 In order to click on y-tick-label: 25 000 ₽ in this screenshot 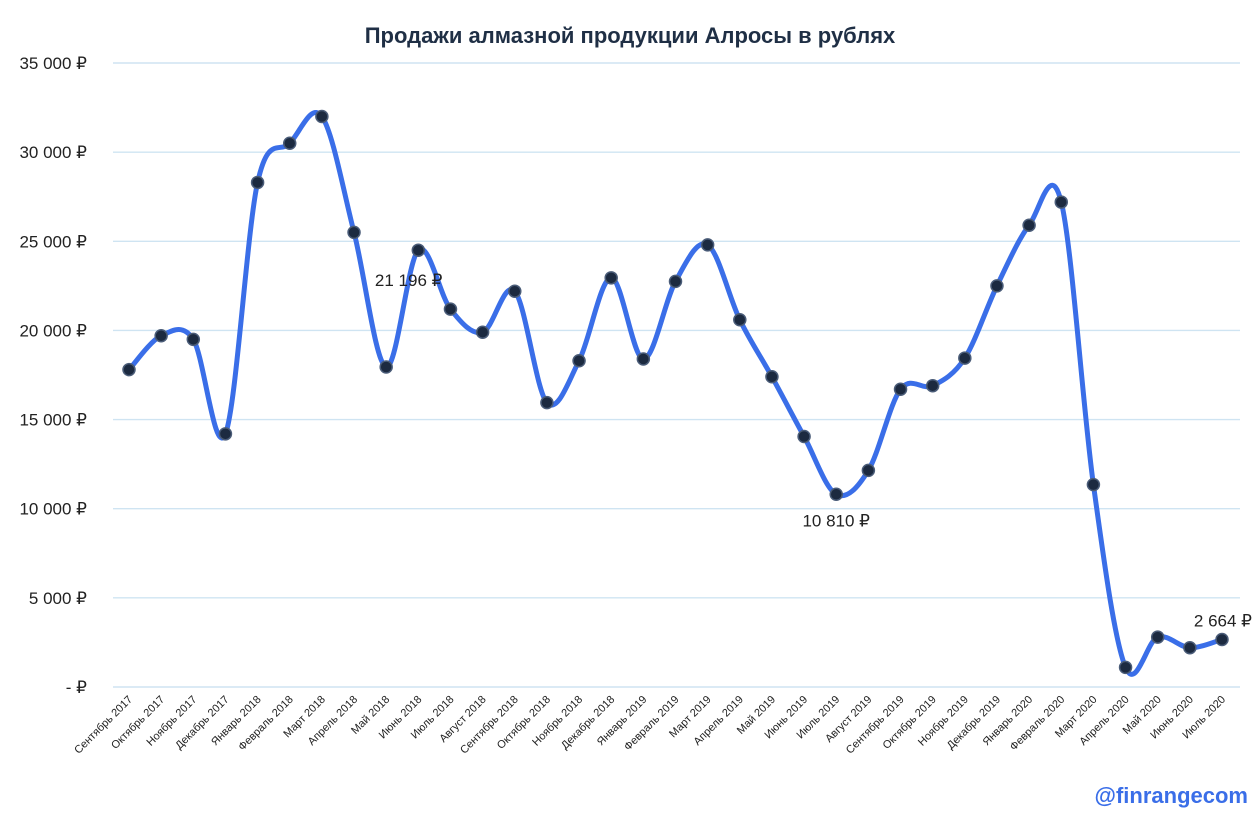, I will do `click(53, 241)`.